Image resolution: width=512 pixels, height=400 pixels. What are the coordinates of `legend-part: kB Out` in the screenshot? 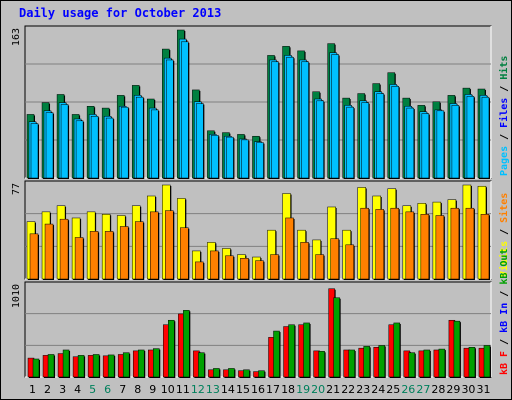 It's located at (504, 267).